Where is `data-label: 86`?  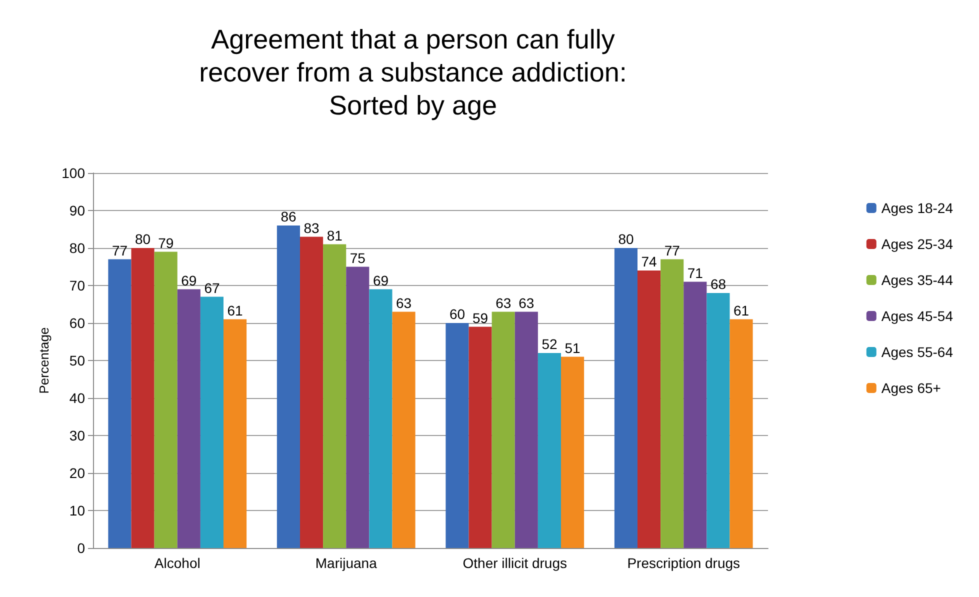 data-label: 86 is located at coordinates (288, 216).